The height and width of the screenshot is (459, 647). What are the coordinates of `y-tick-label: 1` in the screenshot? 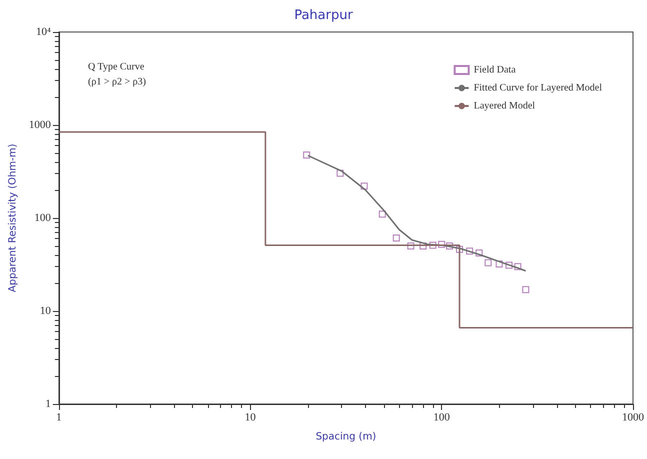 It's located at (48, 404).